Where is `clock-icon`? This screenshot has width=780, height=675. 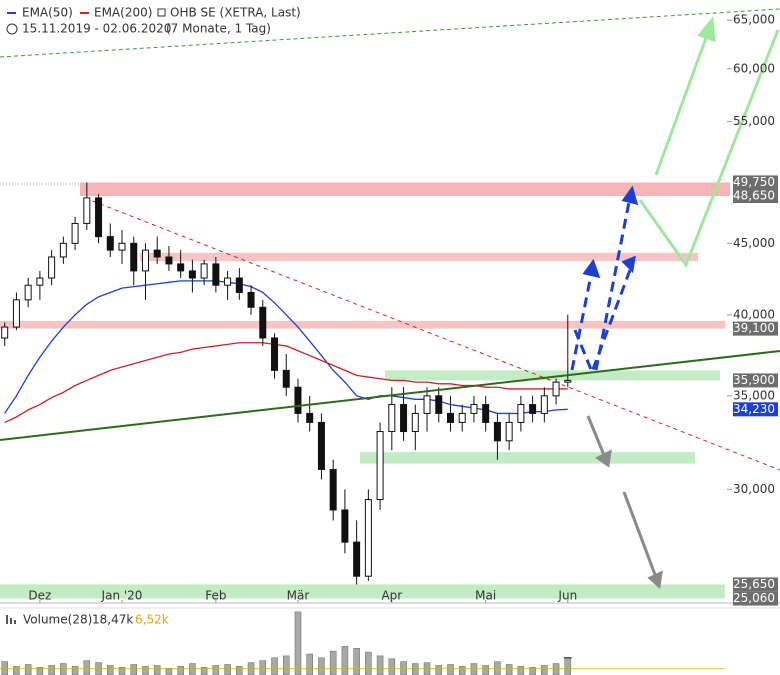
clock-icon is located at coordinates (12, 29).